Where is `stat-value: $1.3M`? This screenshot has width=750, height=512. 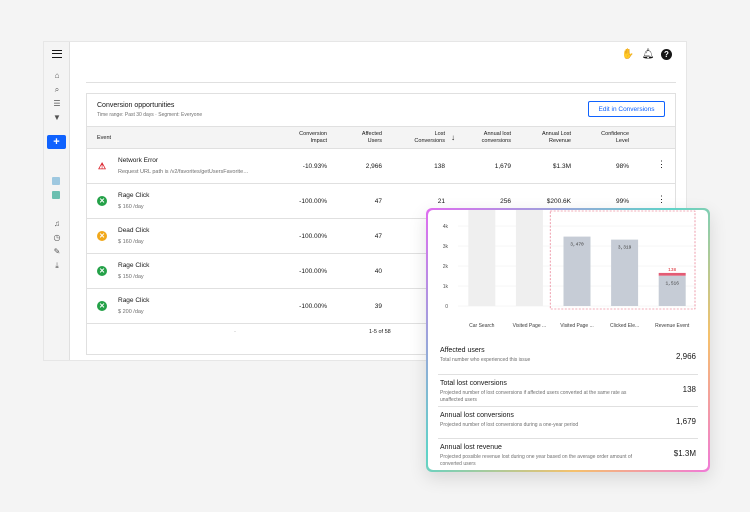 stat-value: $1.3M is located at coordinates (684, 453).